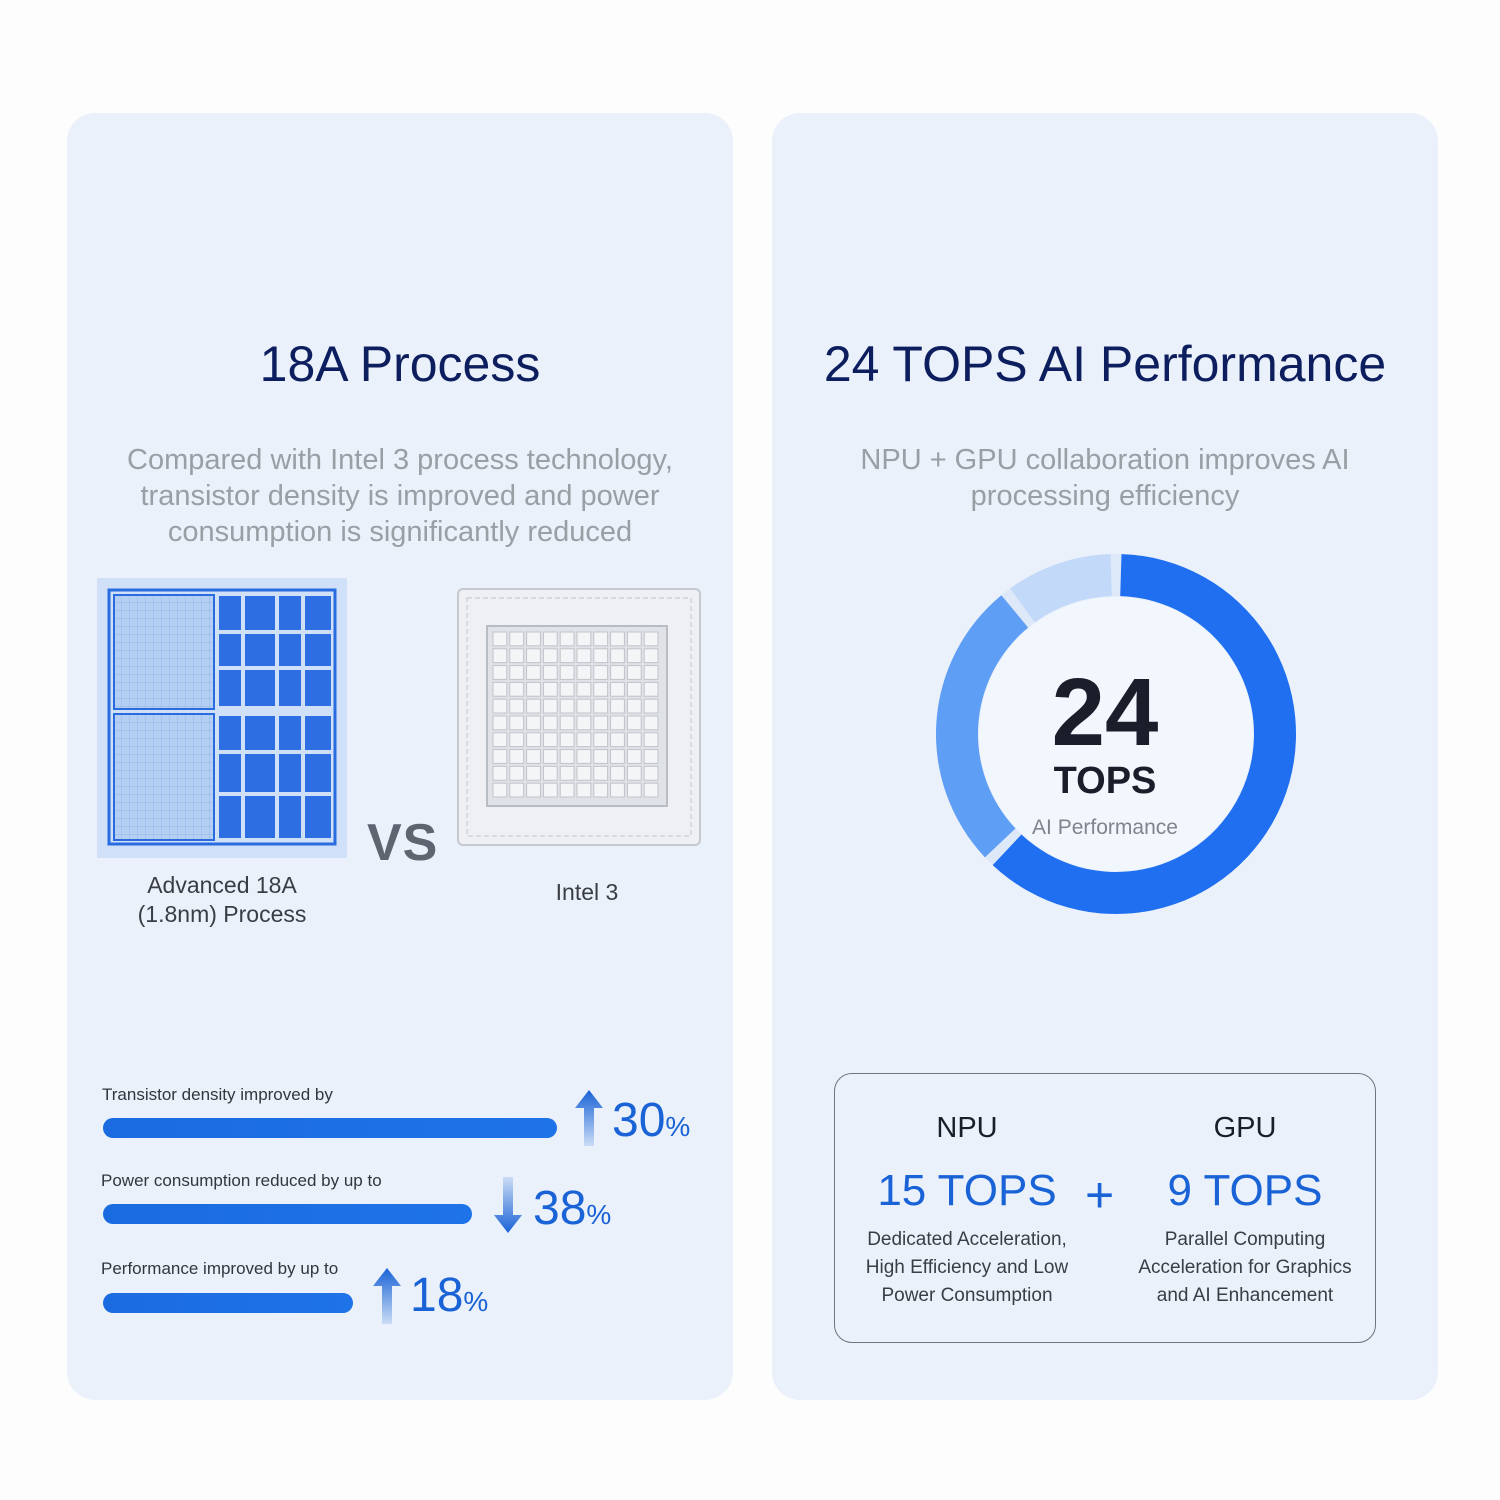  Describe the element at coordinates (1245, 1128) in the screenshot. I see `gpu-heading: GPU` at that location.